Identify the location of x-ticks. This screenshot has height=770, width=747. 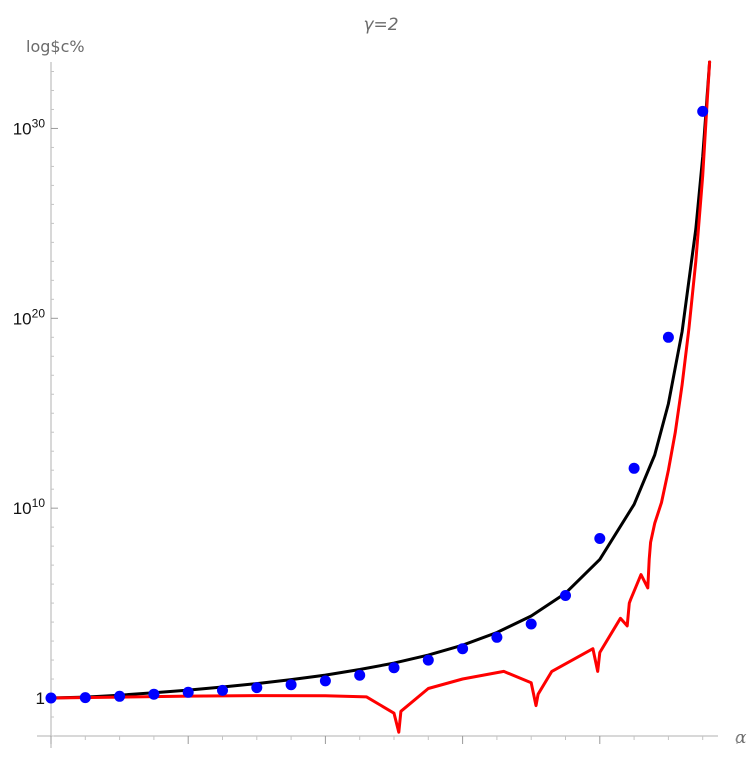
(394, 740).